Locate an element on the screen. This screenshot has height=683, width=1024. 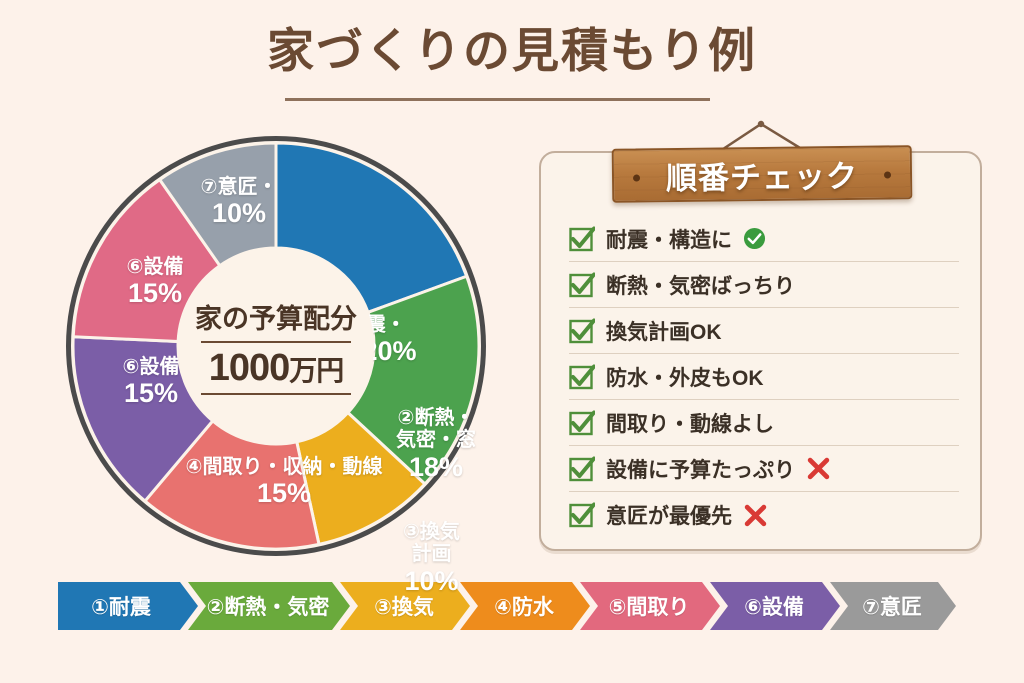
step-label: ⑦意匠 is located at coordinates (892, 607).